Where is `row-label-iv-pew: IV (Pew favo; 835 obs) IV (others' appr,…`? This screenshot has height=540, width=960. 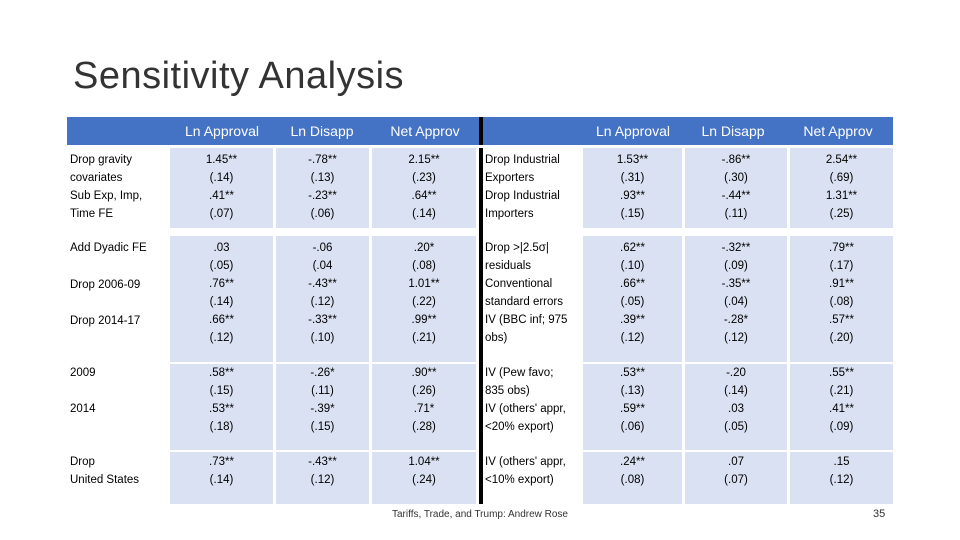 row-label-iv-pew: IV (Pew favo; 835 obs) IV (others' appr,… is located at coordinates (525, 400).